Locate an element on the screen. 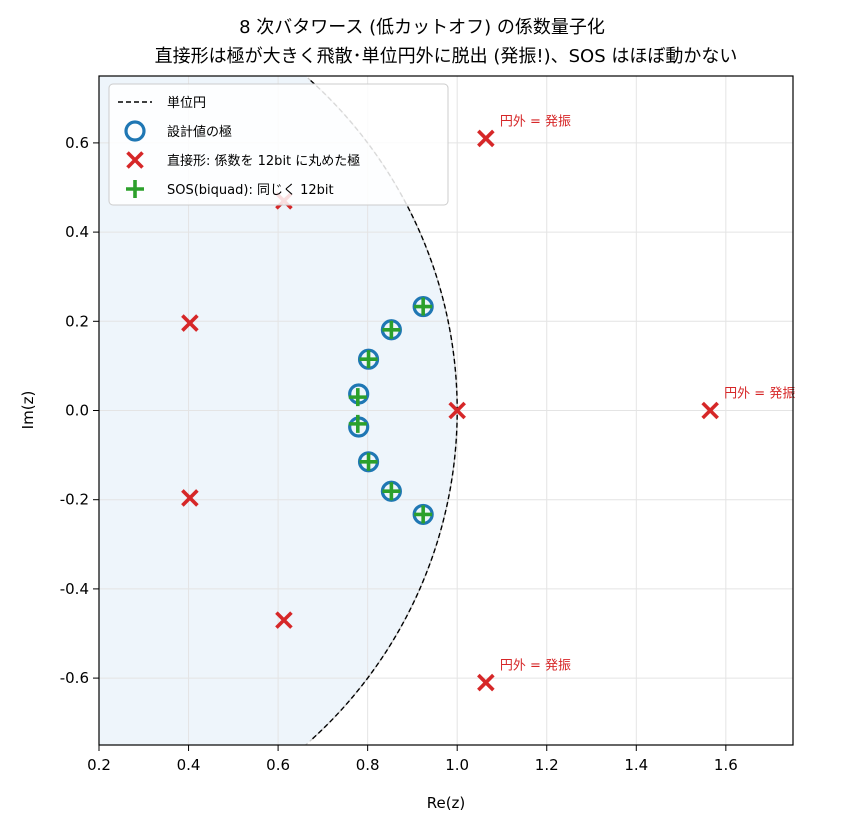  legend-box is located at coordinates (278, 144).